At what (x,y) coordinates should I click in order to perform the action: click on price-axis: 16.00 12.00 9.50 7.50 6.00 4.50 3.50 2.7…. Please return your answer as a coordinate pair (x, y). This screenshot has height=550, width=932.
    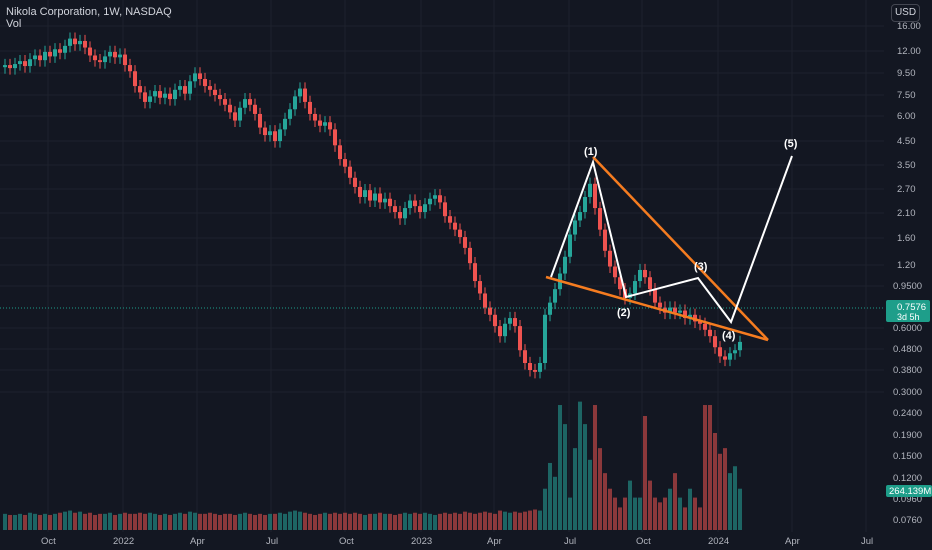
    Looking at the image, I should click on (907, 273).